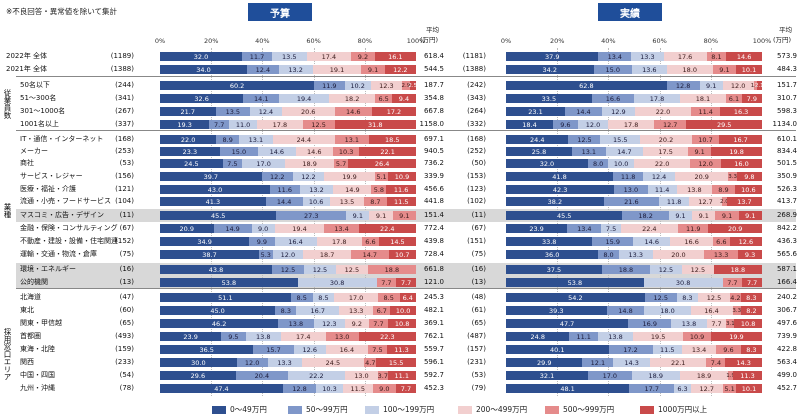 The image size is (803, 419). Describe the element at coordinates (289, 85) in the screenshot. I see `stacked-bar: 60.2 11.9 10.2 12.3 2.9 2.5` at that location.